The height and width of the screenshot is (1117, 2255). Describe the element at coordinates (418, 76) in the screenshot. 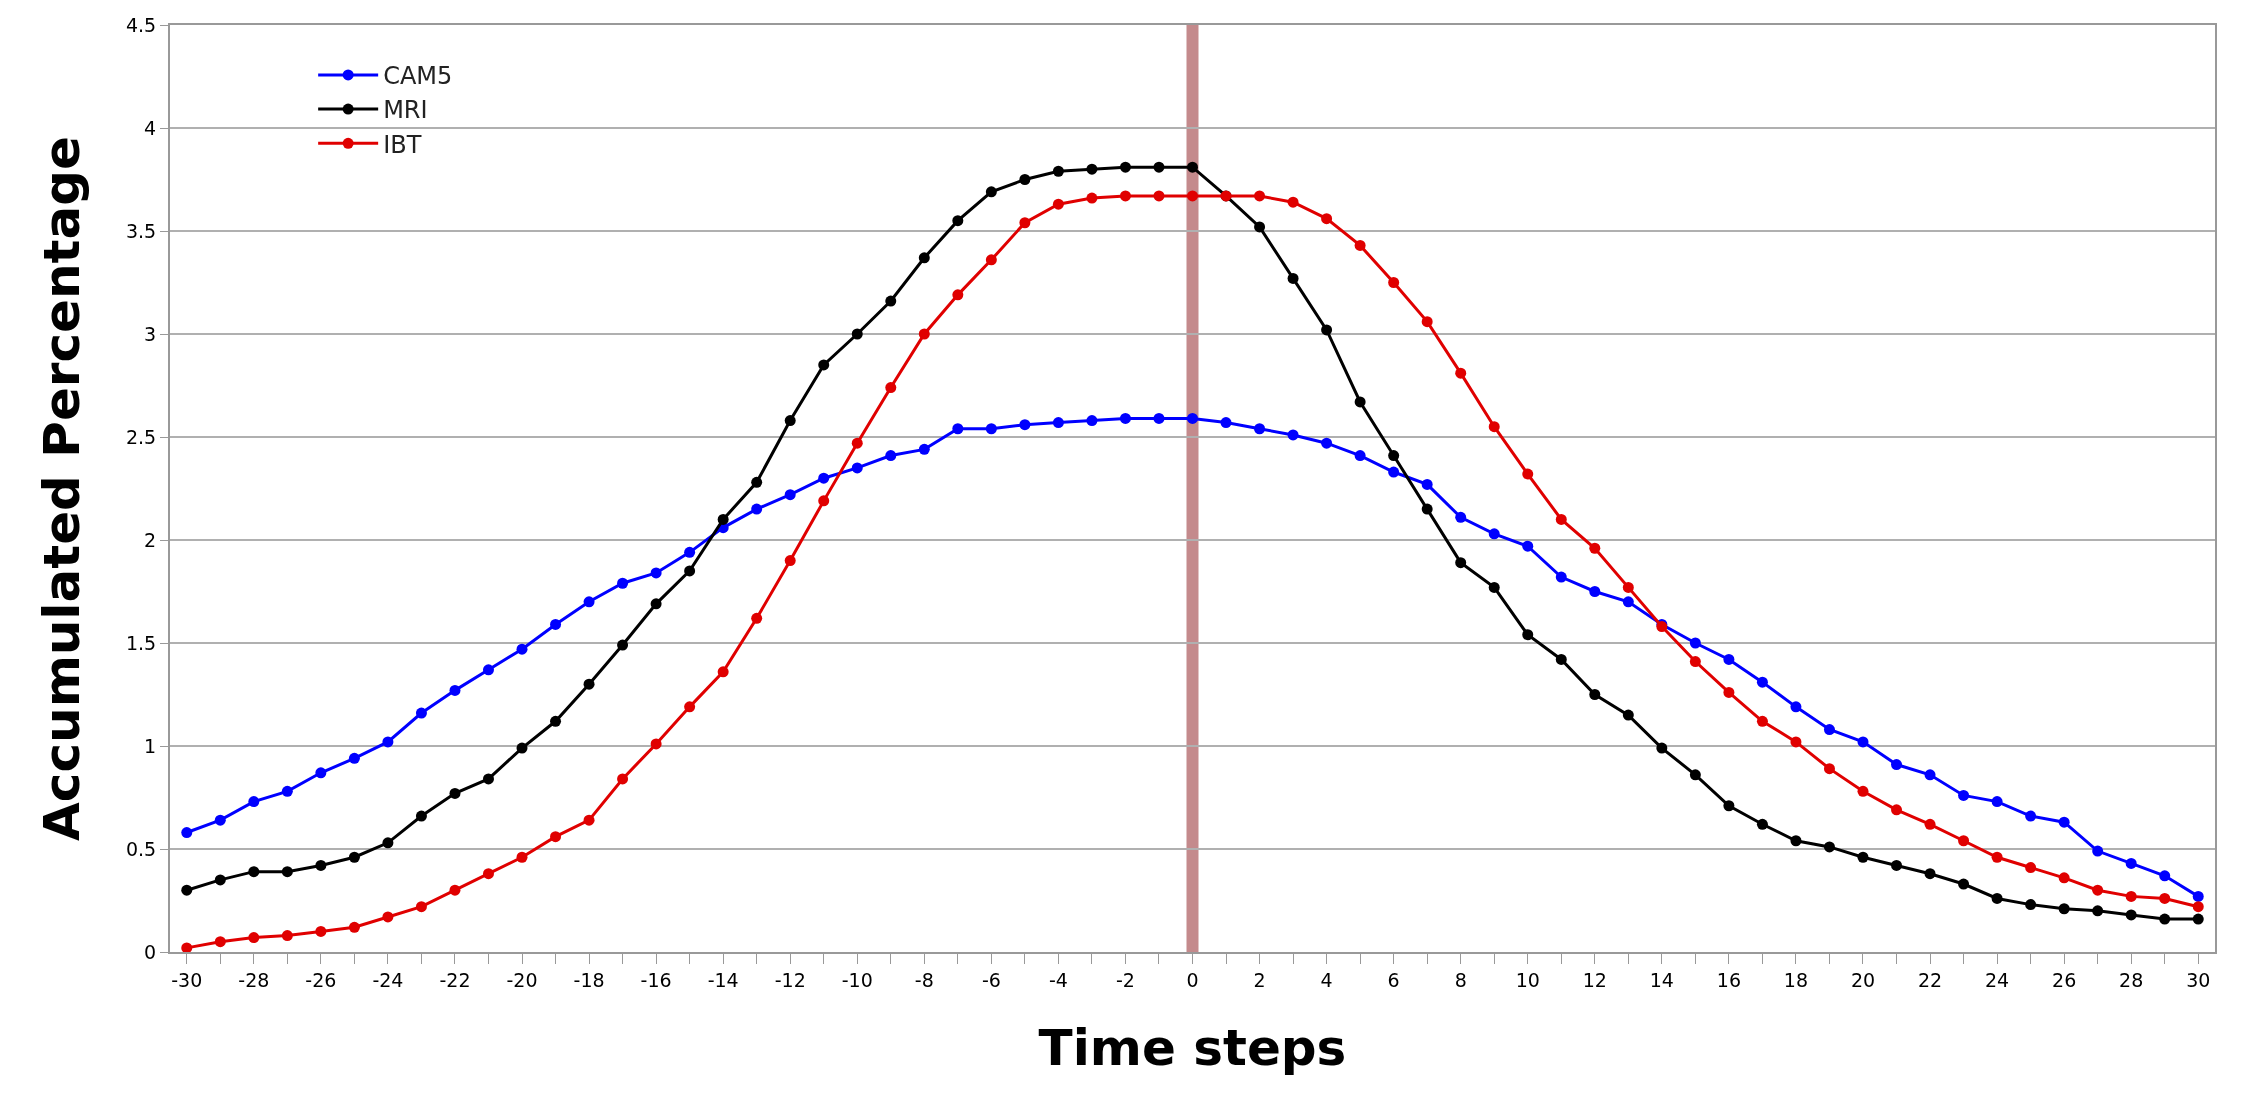

I see `legend-label: CAM5` at that location.